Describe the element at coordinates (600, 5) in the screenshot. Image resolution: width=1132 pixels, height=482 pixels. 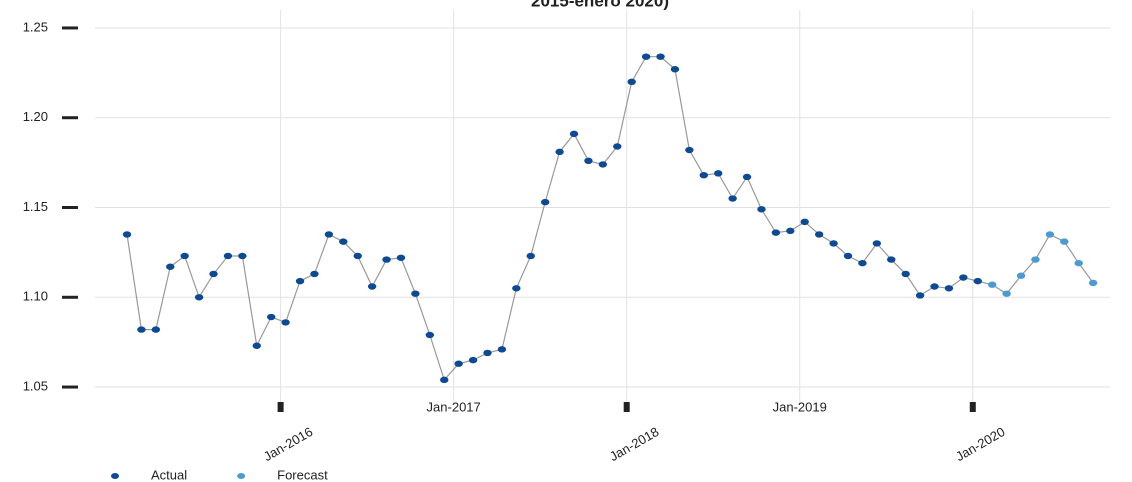
I see `chart-title: 2015-enero 2020)` at that location.